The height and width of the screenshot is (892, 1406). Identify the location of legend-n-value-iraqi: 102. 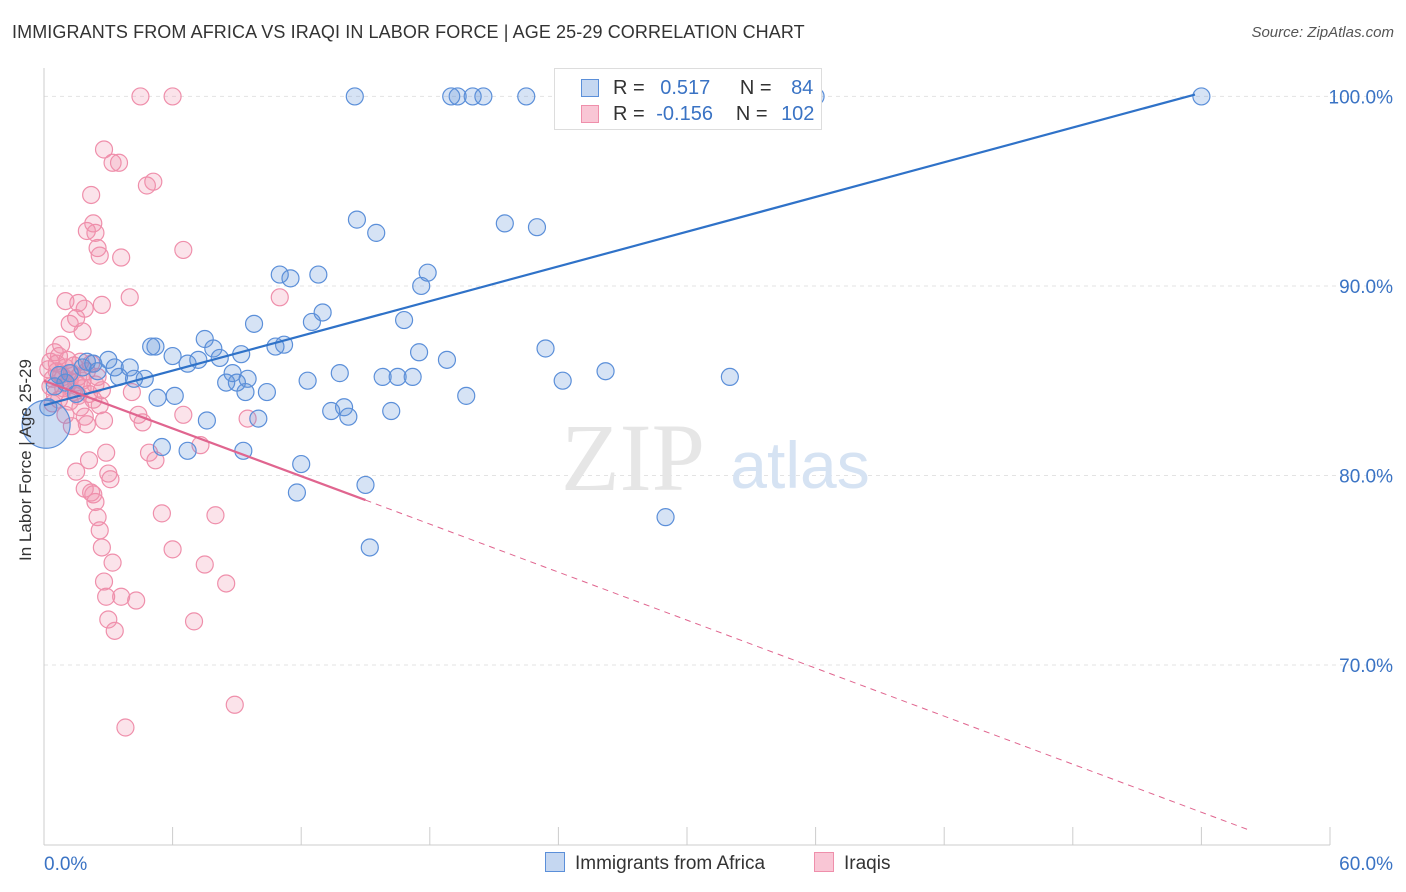
(798, 114).